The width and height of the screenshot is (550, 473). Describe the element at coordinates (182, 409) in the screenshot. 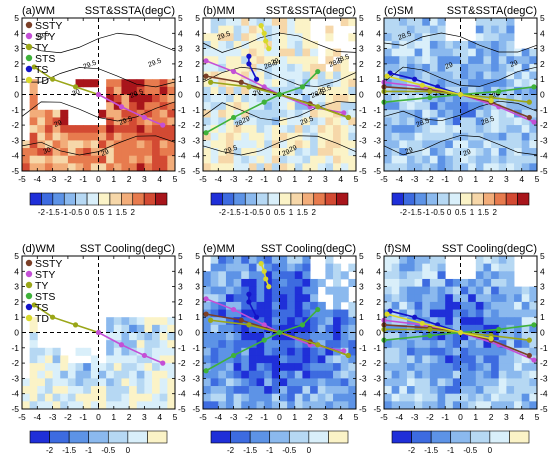

I see `y-tick-label-right: -5` at that location.